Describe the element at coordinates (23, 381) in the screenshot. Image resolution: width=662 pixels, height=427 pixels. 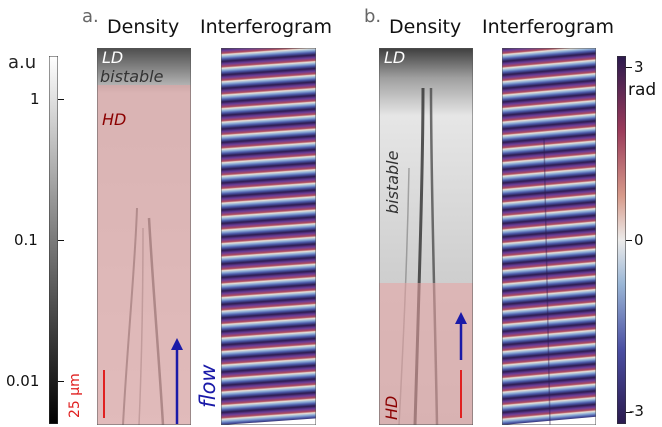
I see `density-tick-3: 0.01` at that location.